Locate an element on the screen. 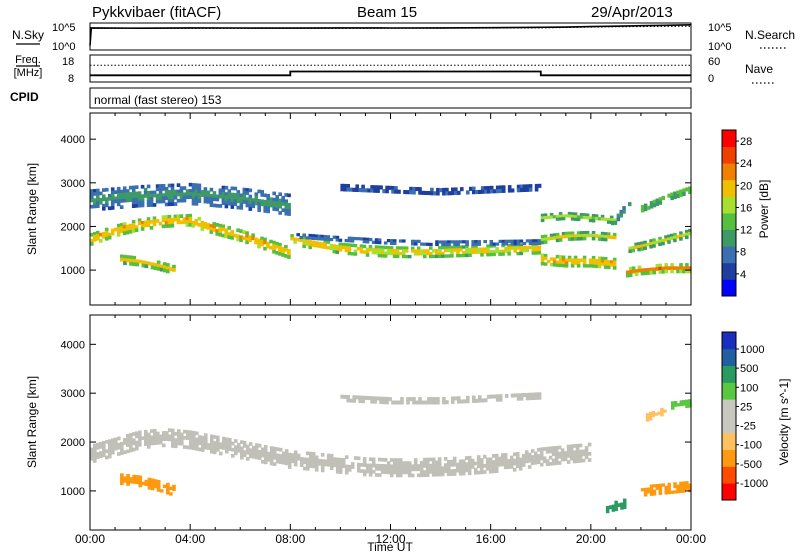 This screenshot has height=554, width=800. power-colorbar-tick-label: 28 is located at coordinates (746, 142).